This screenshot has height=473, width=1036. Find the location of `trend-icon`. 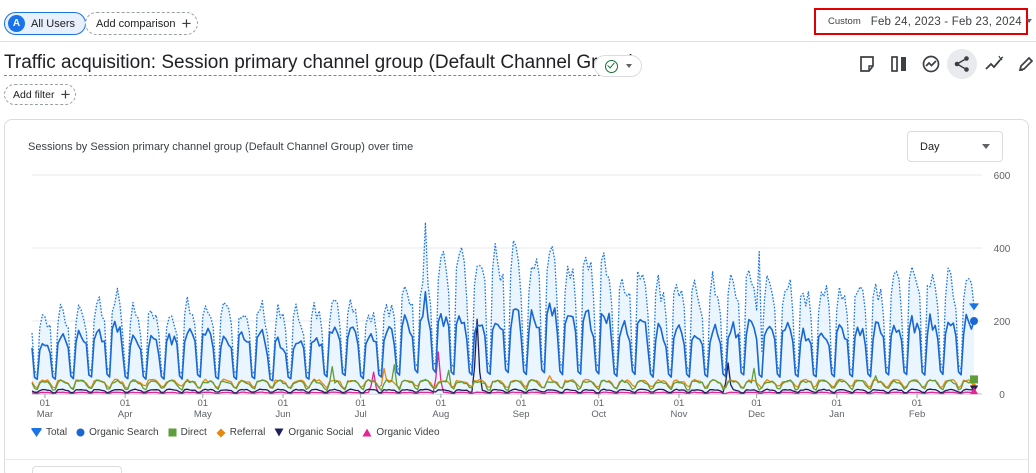

trend-icon is located at coordinates (994, 64).